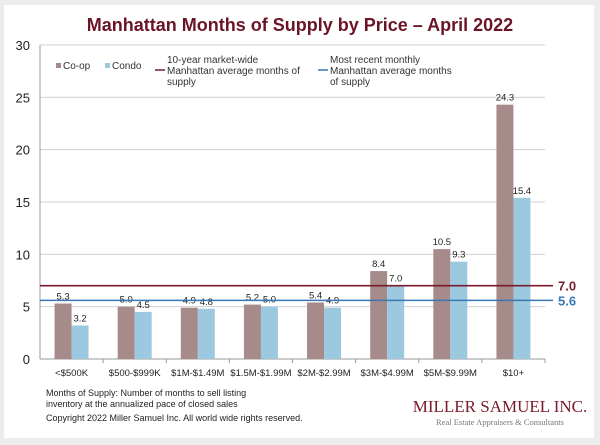  What do you see at coordinates (26, 307) in the screenshot?
I see `y-tick-label: 5` at bounding box center [26, 307].